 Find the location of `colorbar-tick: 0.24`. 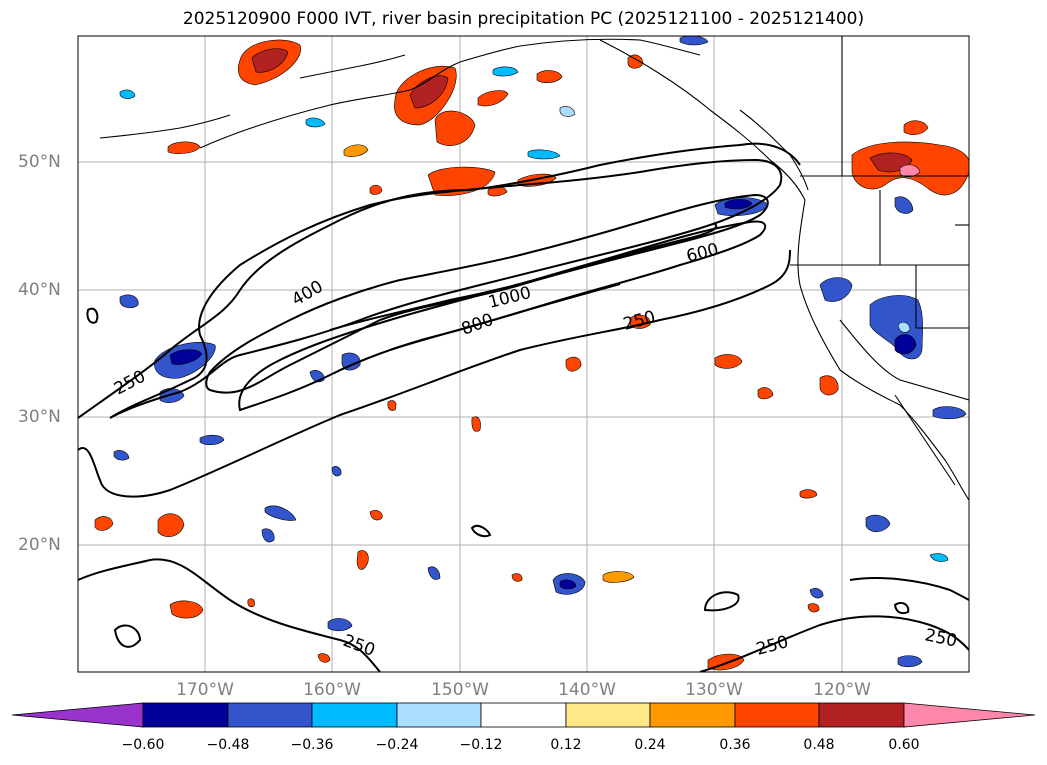

colorbar-tick: 0.24 is located at coordinates (650, 745).